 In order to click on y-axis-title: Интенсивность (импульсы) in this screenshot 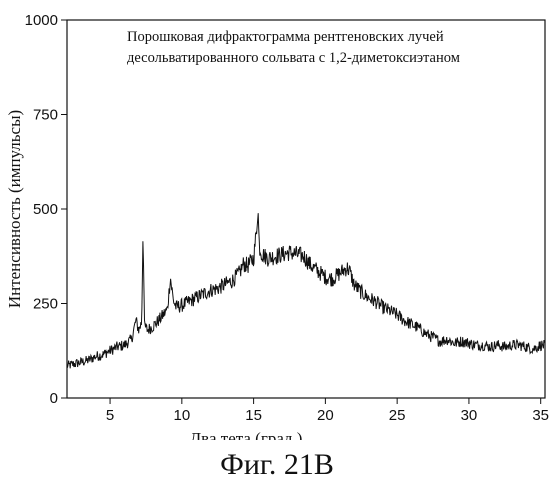, I will do `click(14, 209)`.